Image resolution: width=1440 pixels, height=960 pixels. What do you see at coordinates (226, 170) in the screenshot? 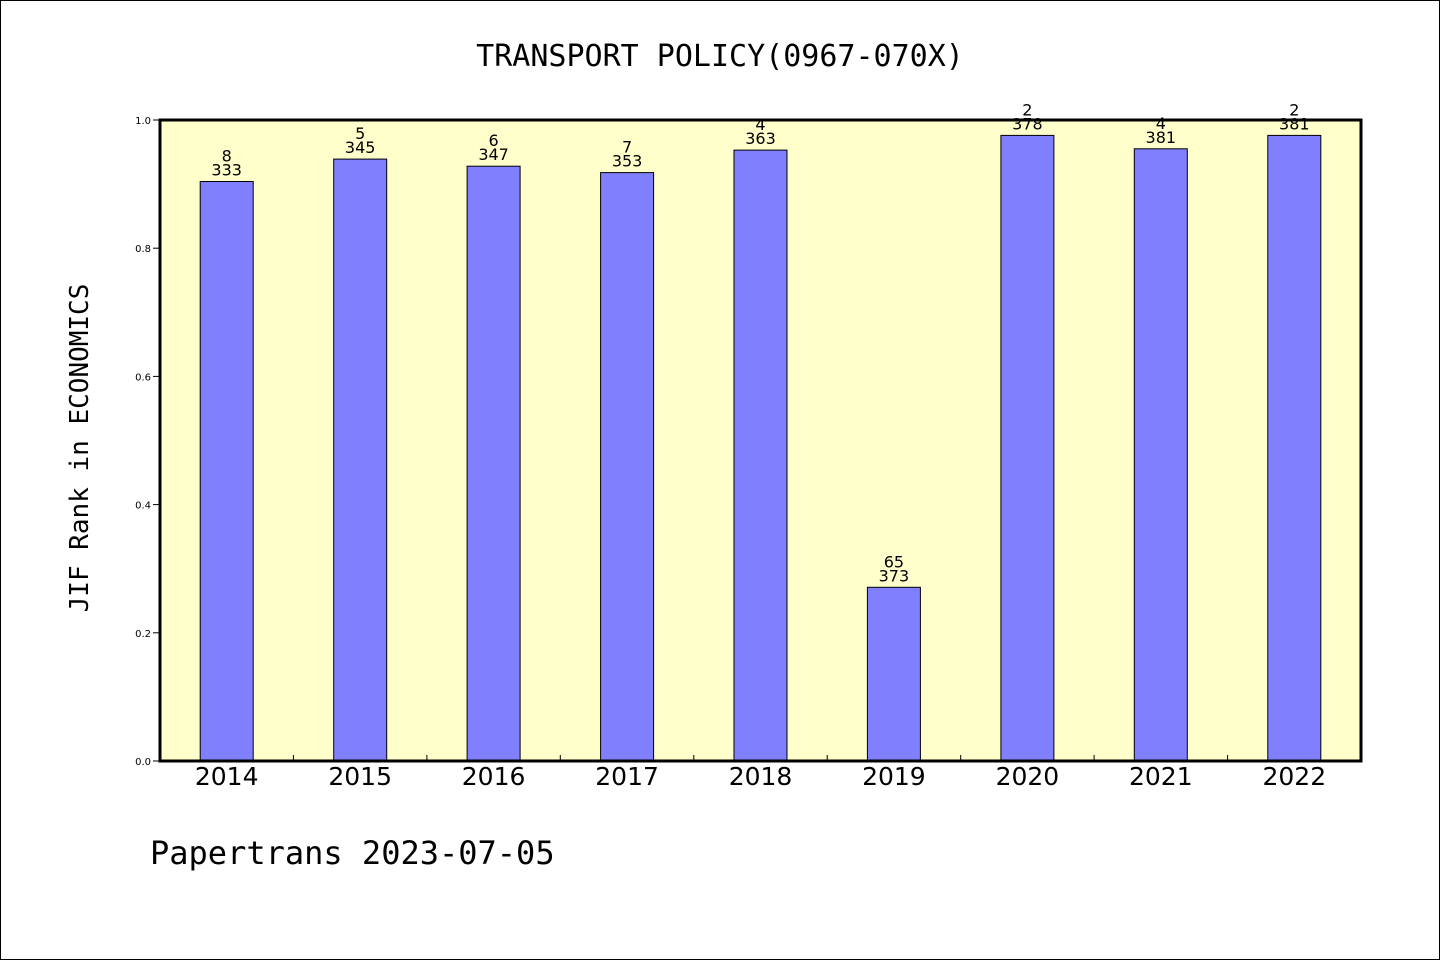
I see `bar-total-label-2014: 333` at bounding box center [226, 170].